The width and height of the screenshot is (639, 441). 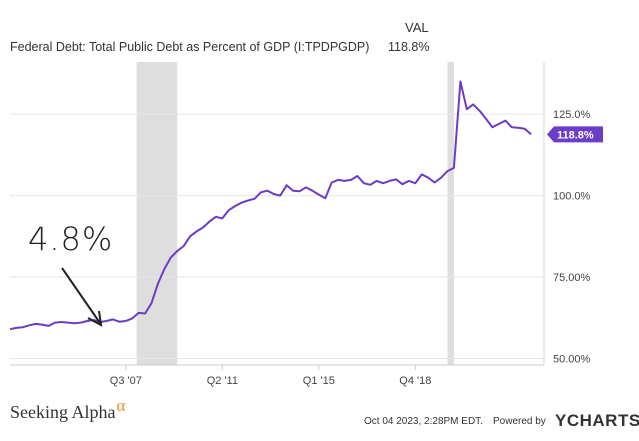 What do you see at coordinates (597, 420) in the screenshot?
I see `ycharts-logo: YCHARTS` at bounding box center [597, 420].